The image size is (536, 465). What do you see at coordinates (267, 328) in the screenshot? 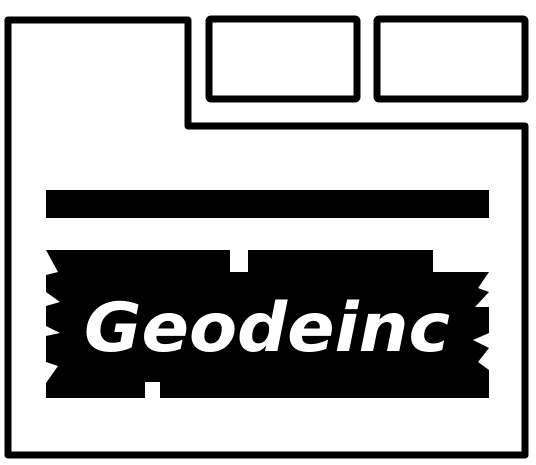
I see `brand-wordmark: Geodeinc` at bounding box center [267, 328].